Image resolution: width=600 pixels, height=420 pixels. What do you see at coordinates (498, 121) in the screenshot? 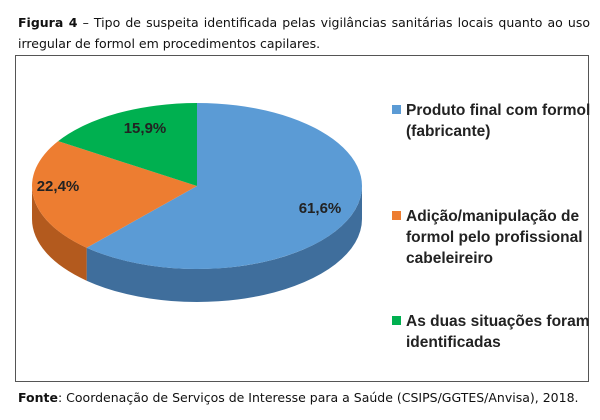
I see `legend-label: Produto final com formol (fabricante)` at bounding box center [498, 121].